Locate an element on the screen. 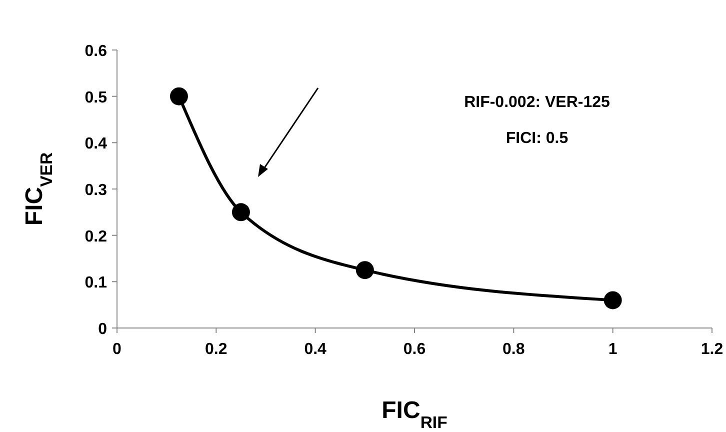  x-tick-label: 0.6 is located at coordinates (414, 349).